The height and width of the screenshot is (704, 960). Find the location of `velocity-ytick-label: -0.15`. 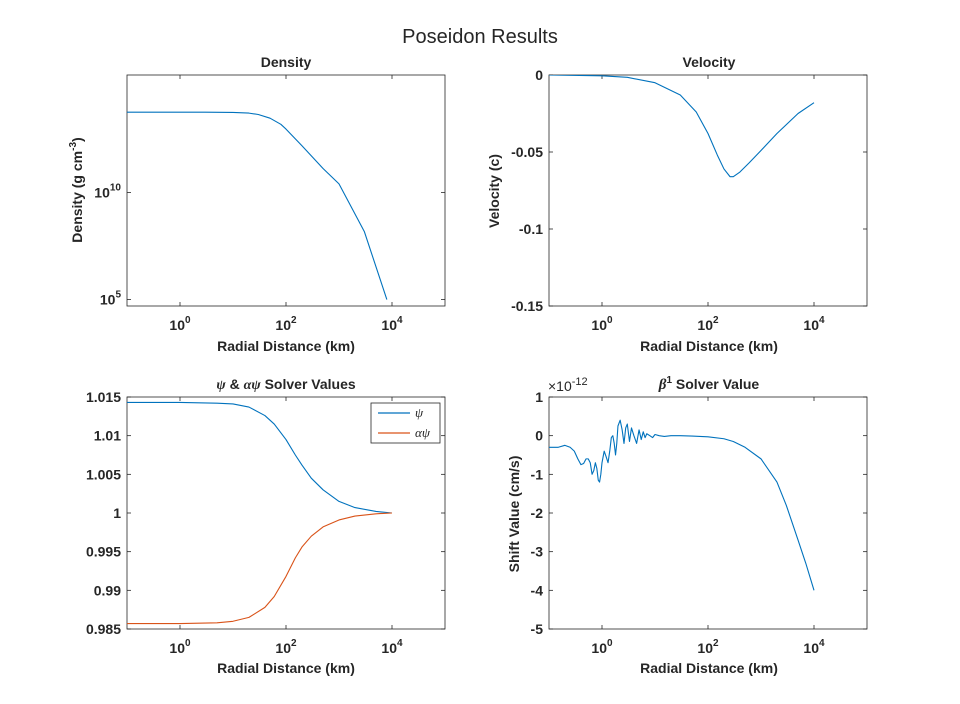

velocity-ytick-label: -0.15 is located at coordinates (527, 306).